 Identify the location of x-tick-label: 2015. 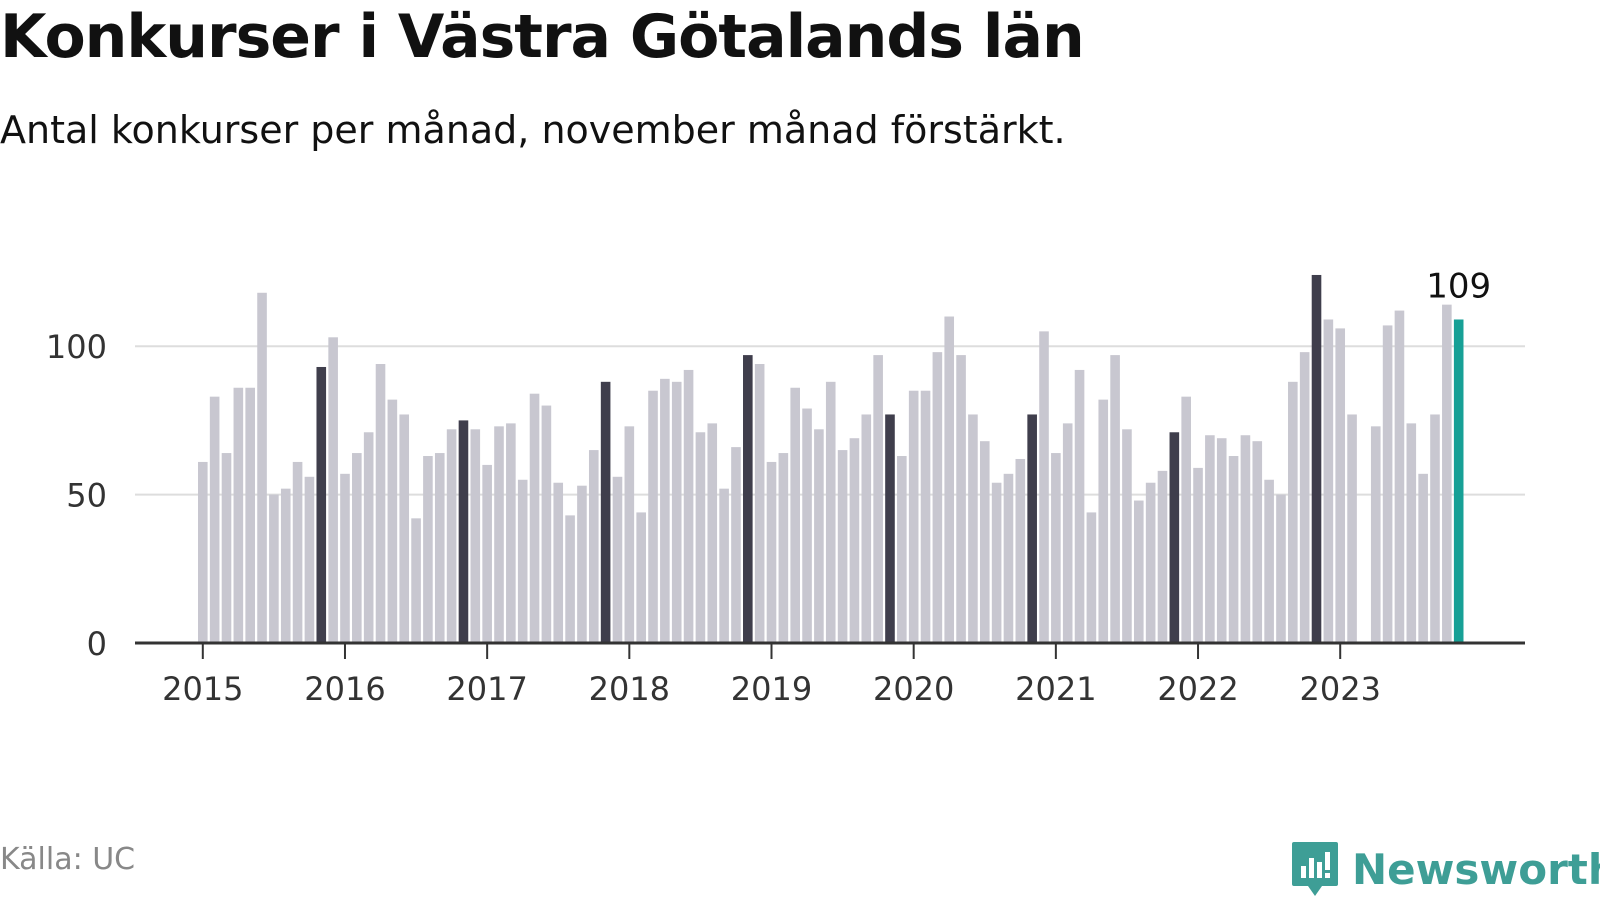
(202, 689).